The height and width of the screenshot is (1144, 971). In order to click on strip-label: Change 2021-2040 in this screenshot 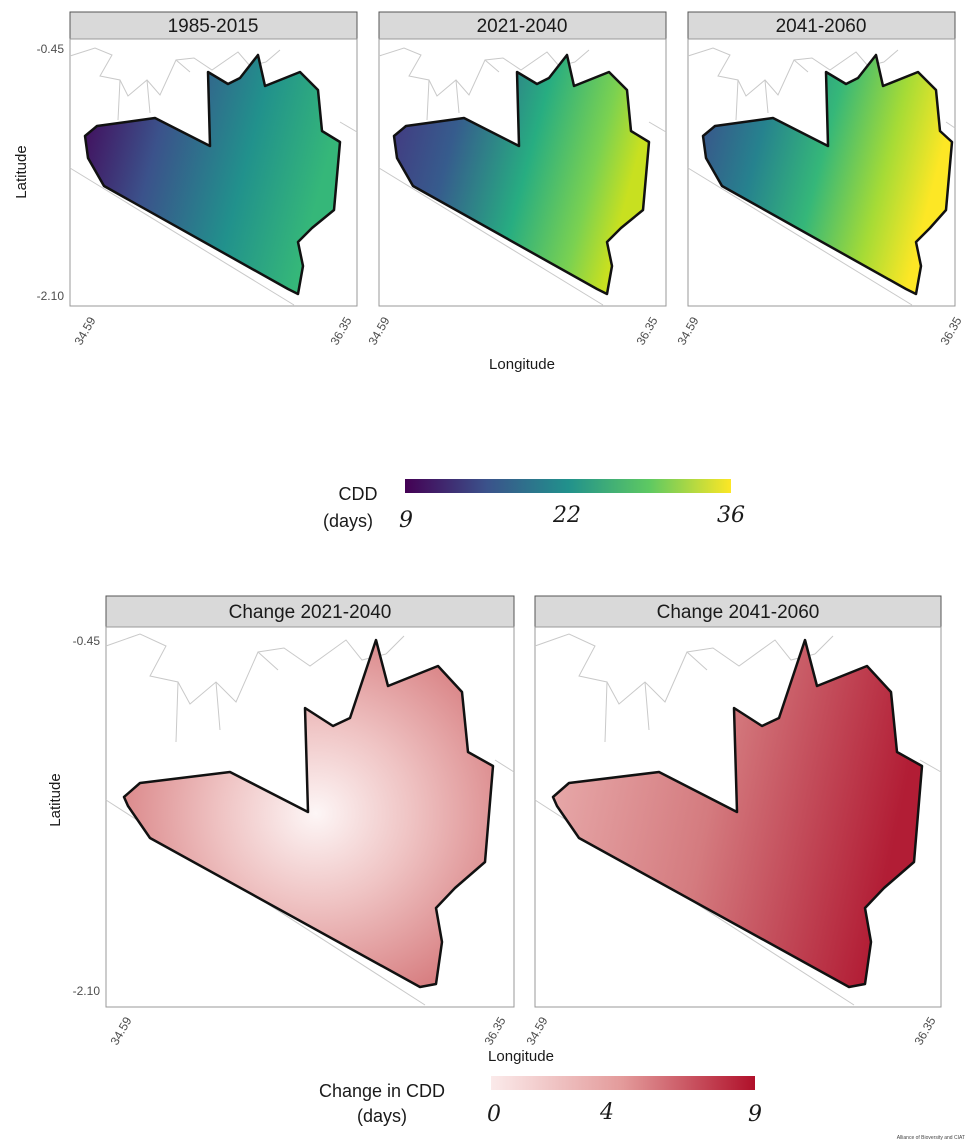, I will do `click(310, 612)`.